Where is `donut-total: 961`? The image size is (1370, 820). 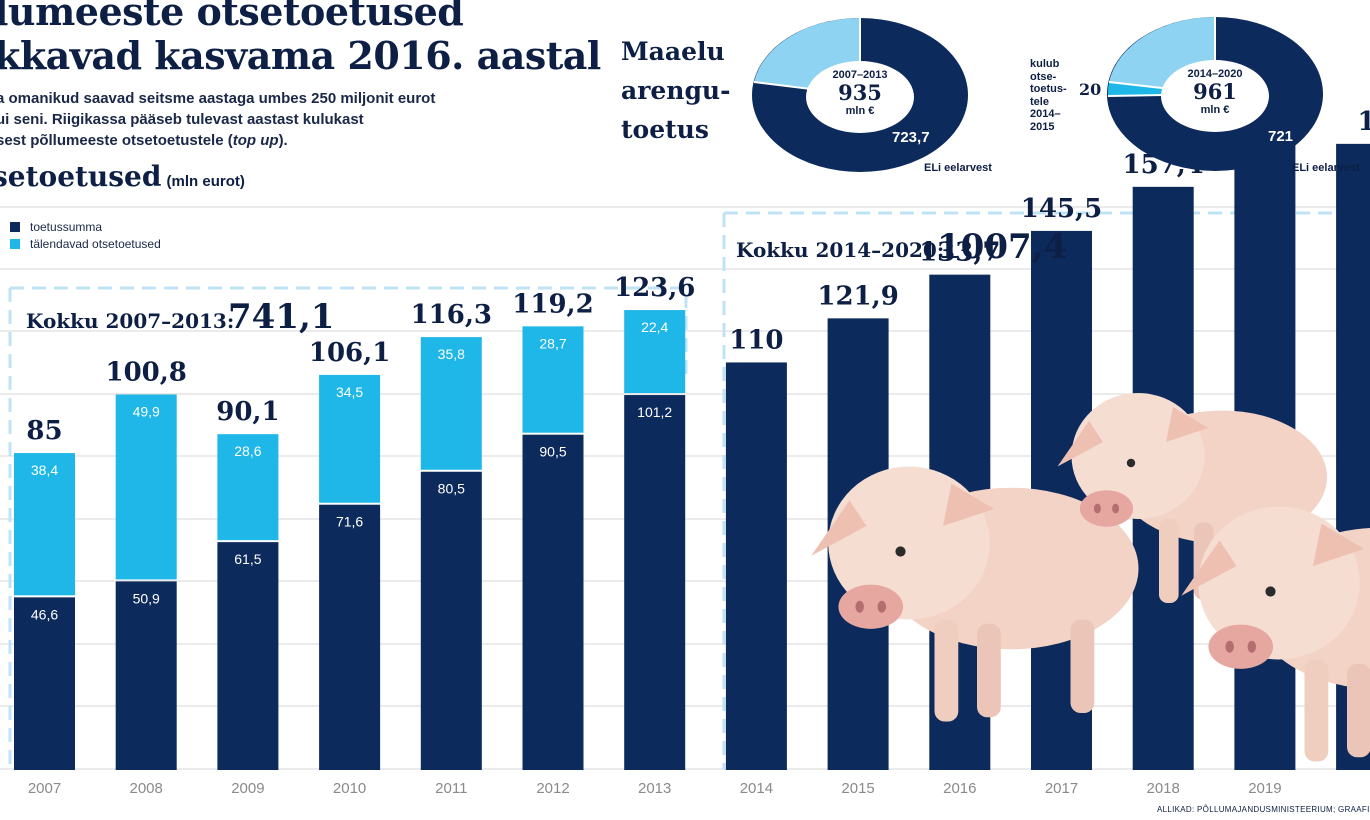
donut-total: 961 is located at coordinates (1215, 91).